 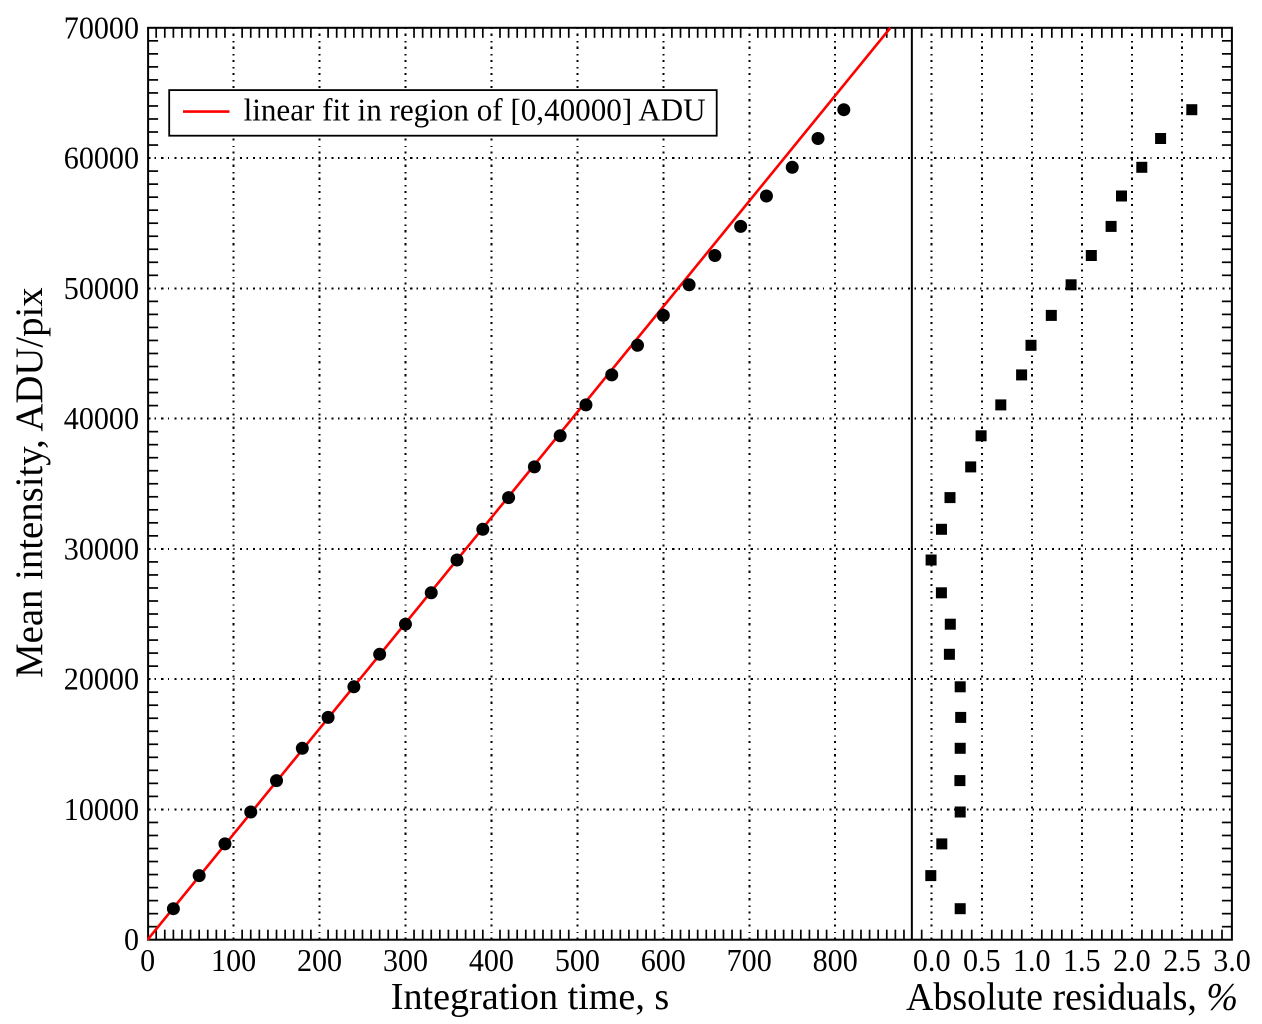 What do you see at coordinates (101, 27) in the screenshot?
I see `svg-text: 70000` at bounding box center [101, 27].